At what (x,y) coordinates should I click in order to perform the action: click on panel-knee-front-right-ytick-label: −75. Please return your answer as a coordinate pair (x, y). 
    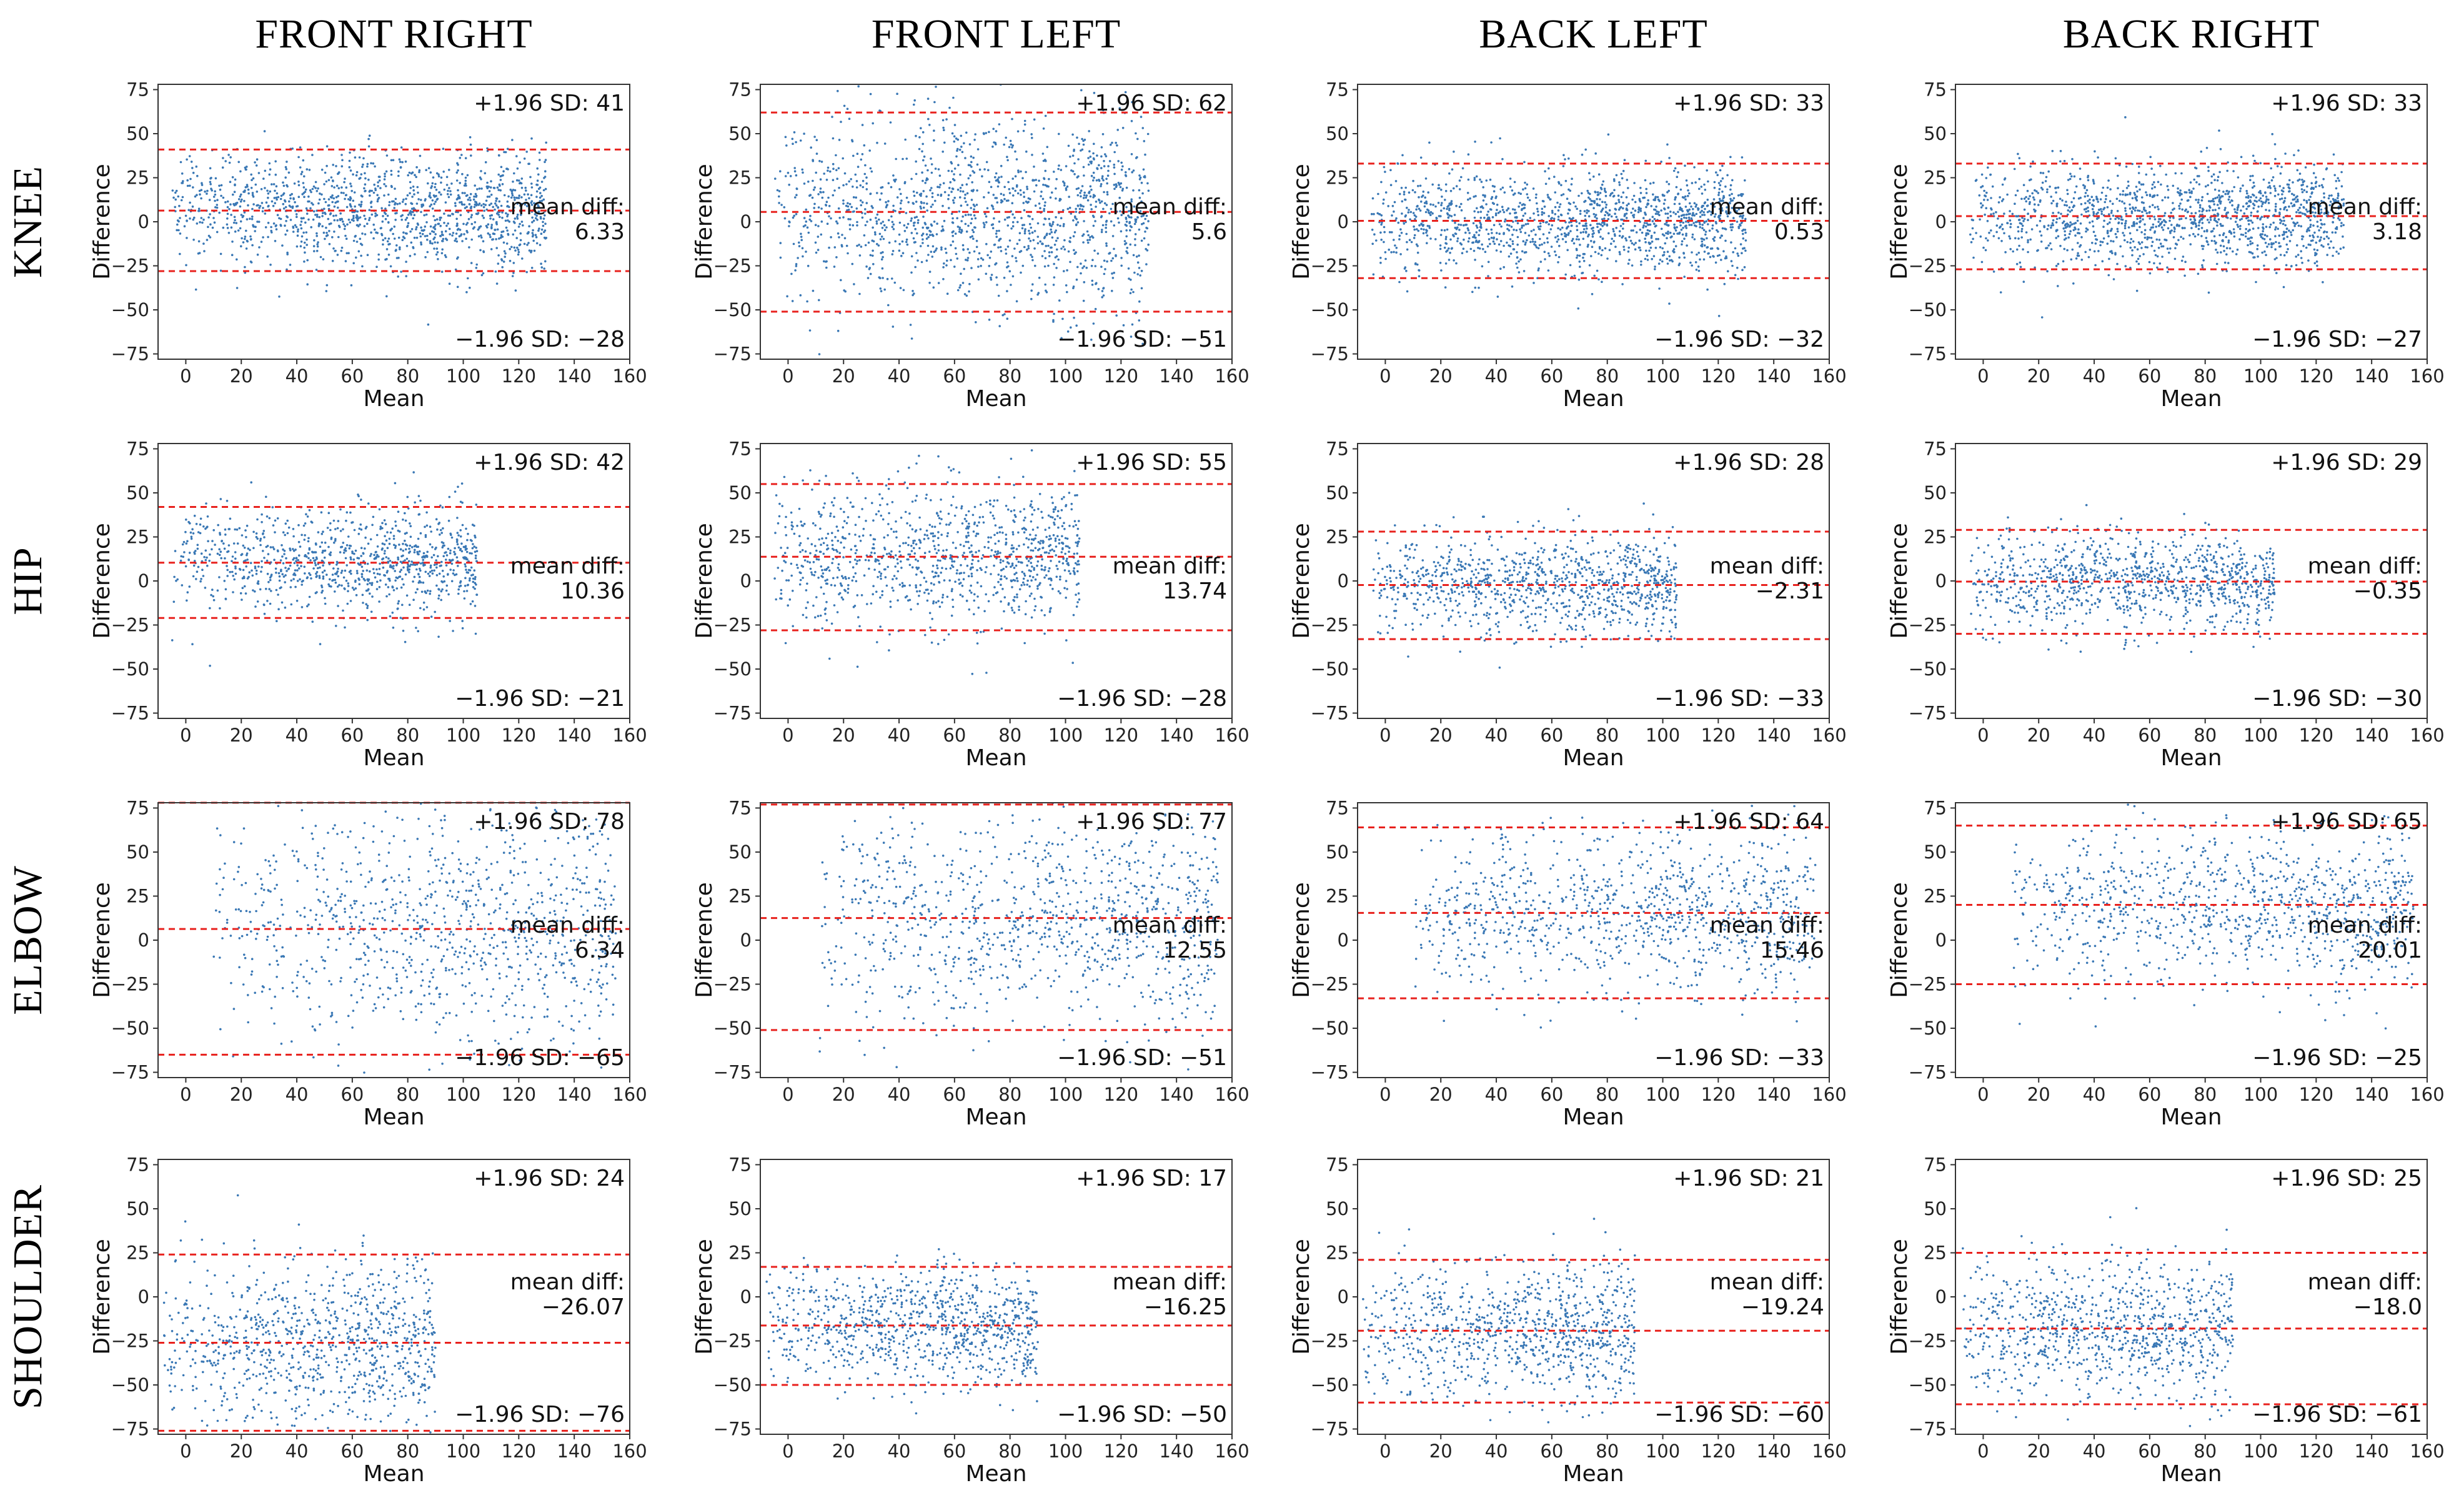
    Looking at the image, I should click on (130, 354).